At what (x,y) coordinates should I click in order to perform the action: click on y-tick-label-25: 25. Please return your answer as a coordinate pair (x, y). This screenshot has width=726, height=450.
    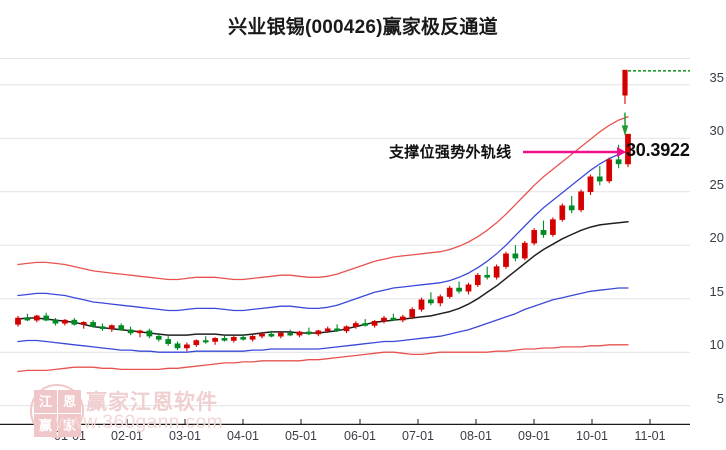
    Looking at the image, I should click on (716, 184).